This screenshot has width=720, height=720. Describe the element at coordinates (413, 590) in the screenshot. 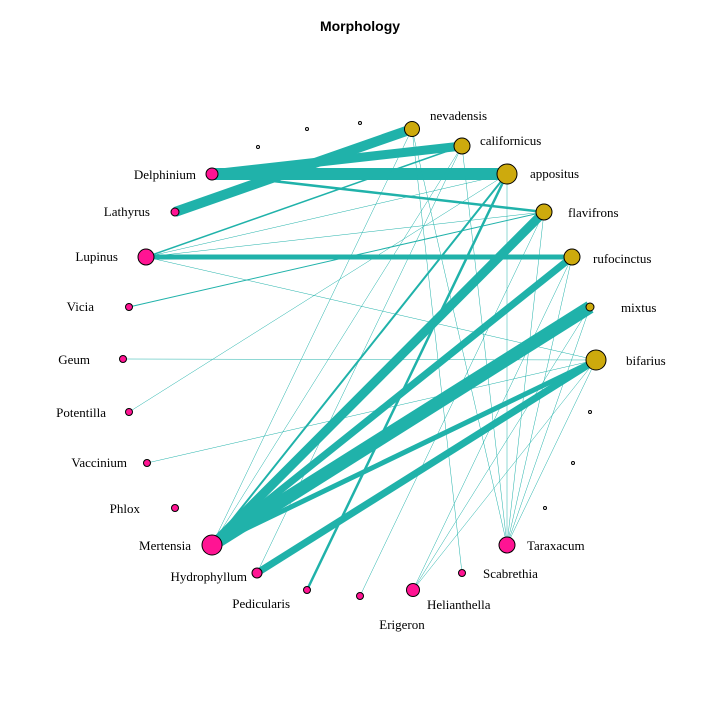

I see `node-Helianthella` at that location.